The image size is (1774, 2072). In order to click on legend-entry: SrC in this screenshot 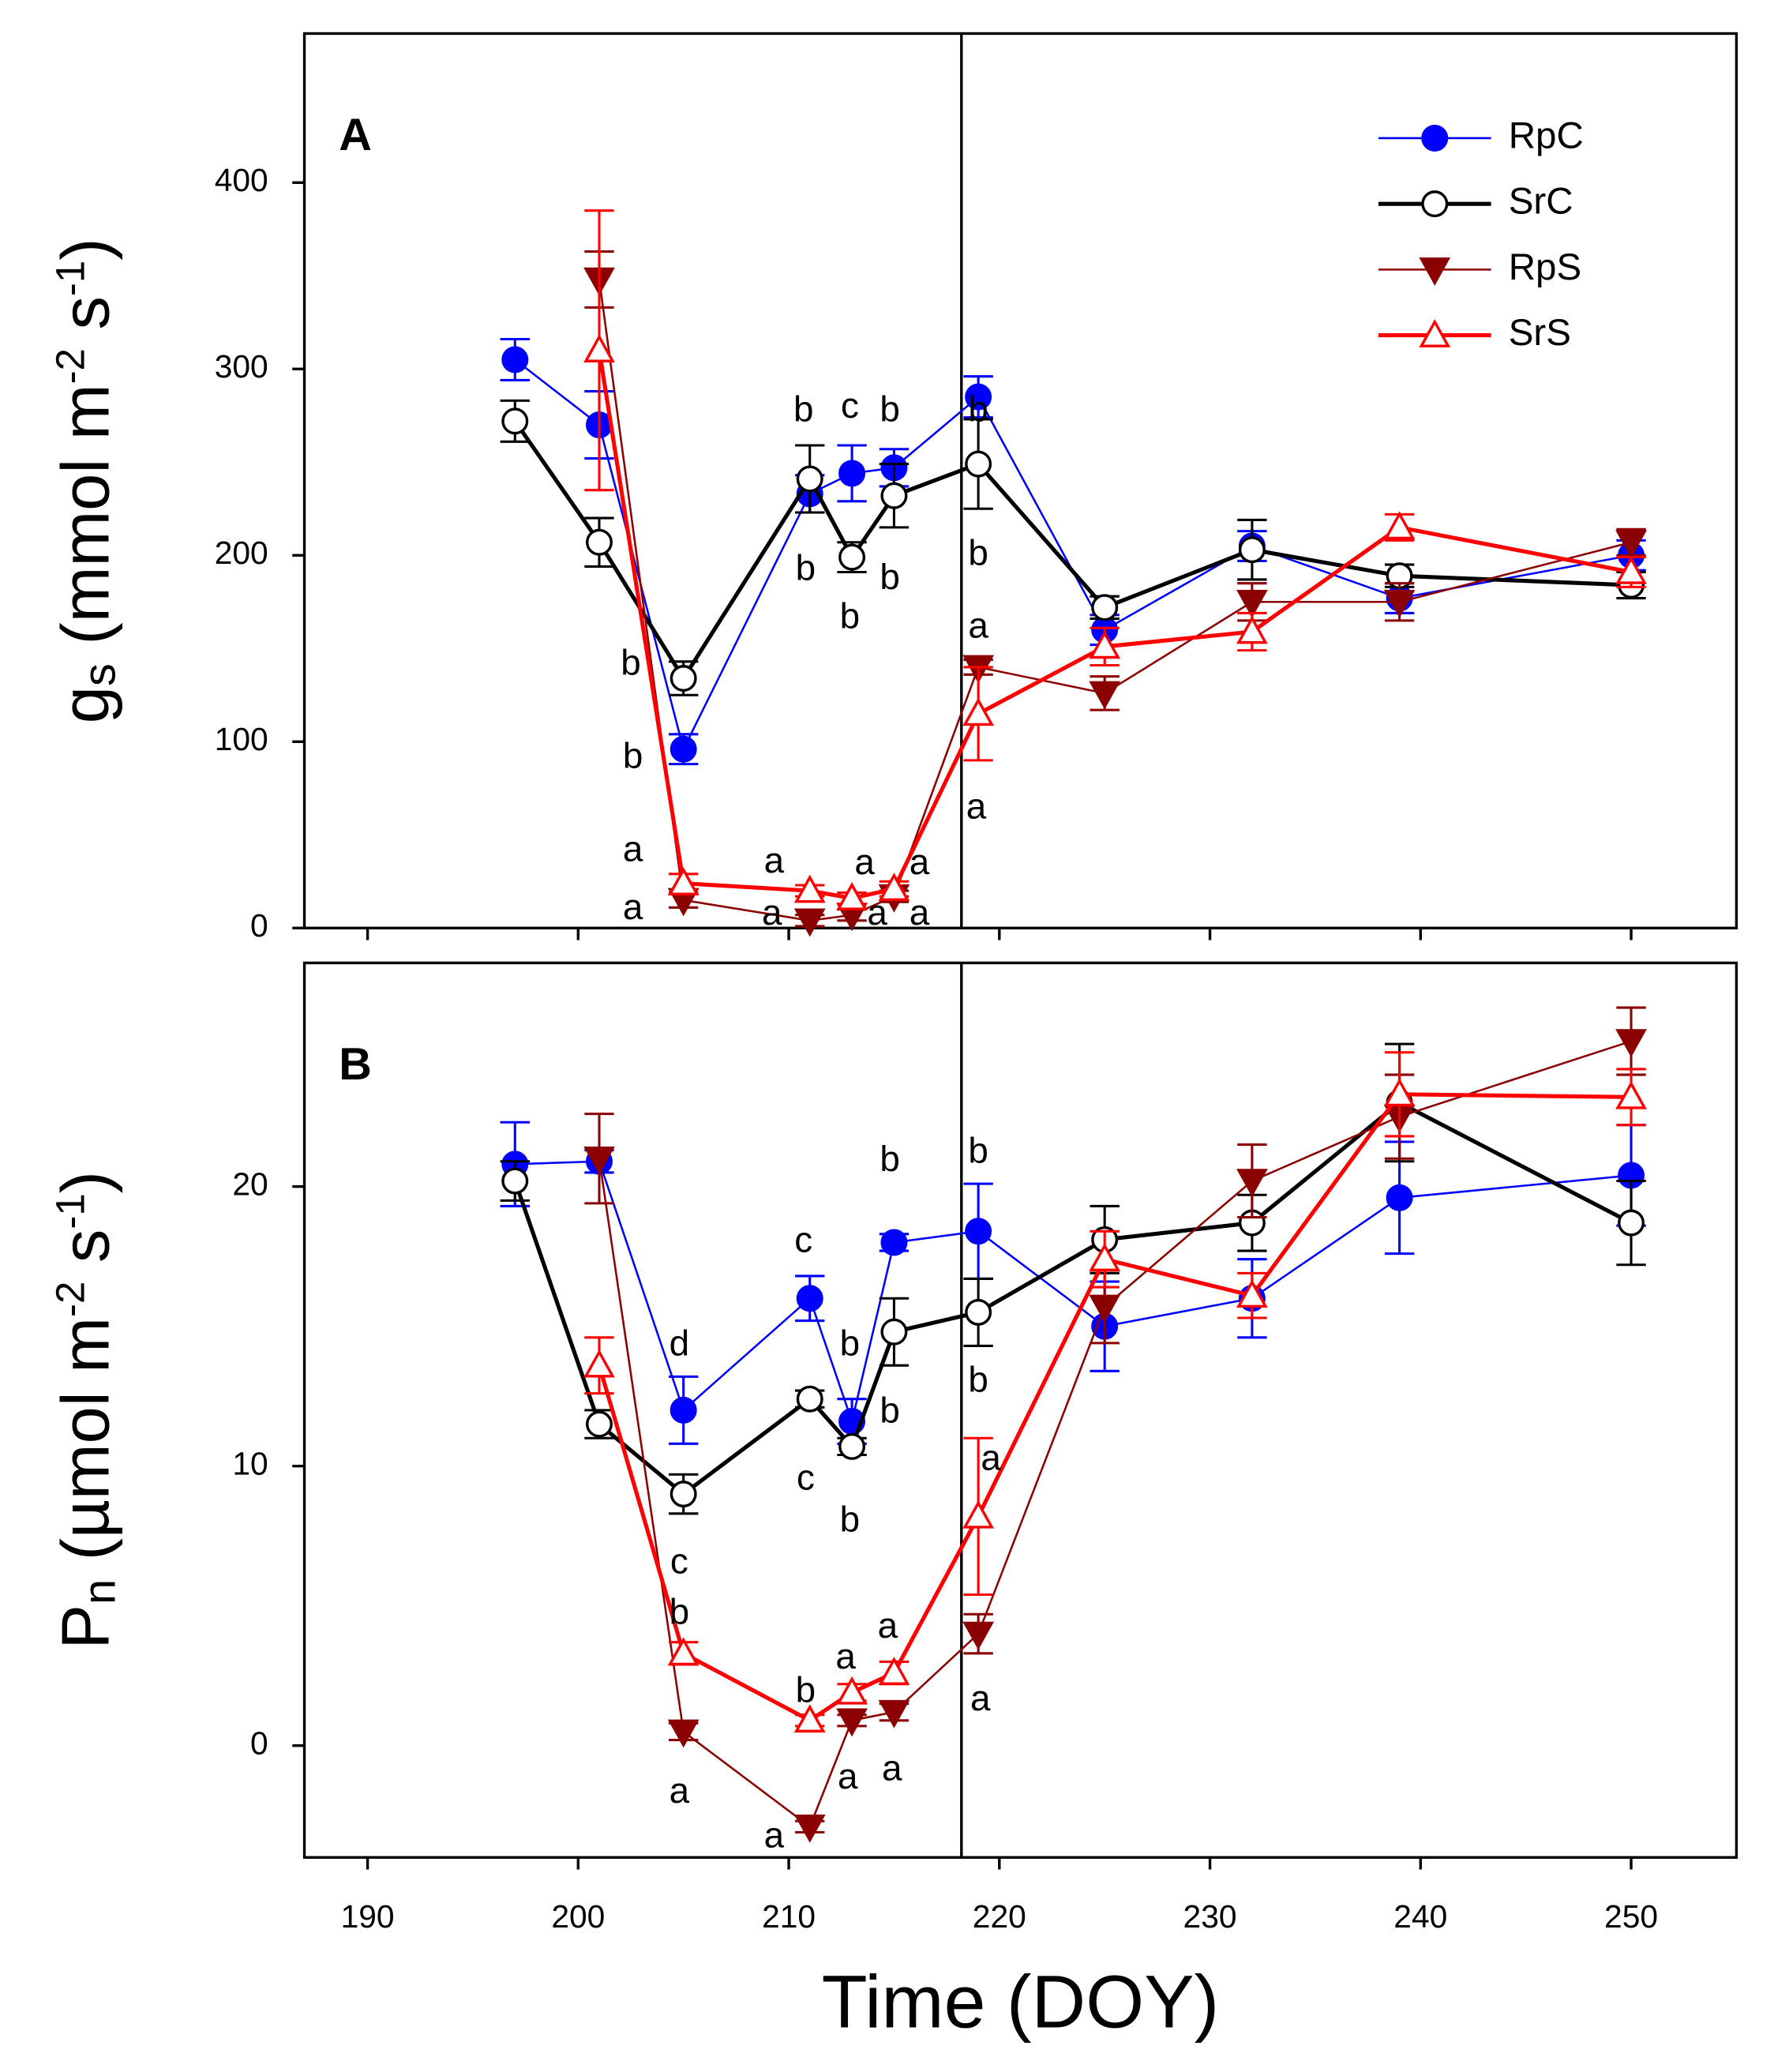, I will do `click(1475, 202)`.